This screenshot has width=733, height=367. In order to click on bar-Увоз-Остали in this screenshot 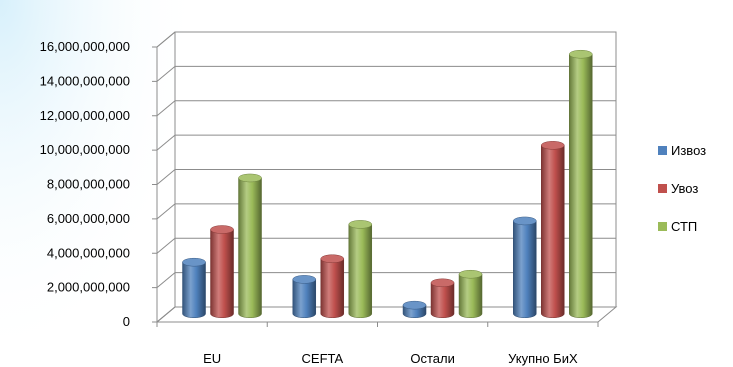, I will do `click(442, 298)`.